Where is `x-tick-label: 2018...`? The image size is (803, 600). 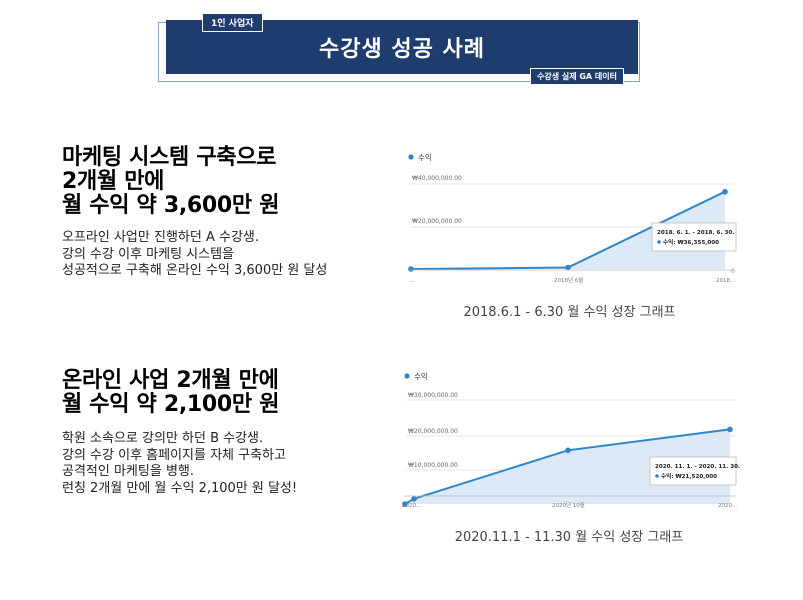 x-tick-label: 2018... is located at coordinates (725, 281).